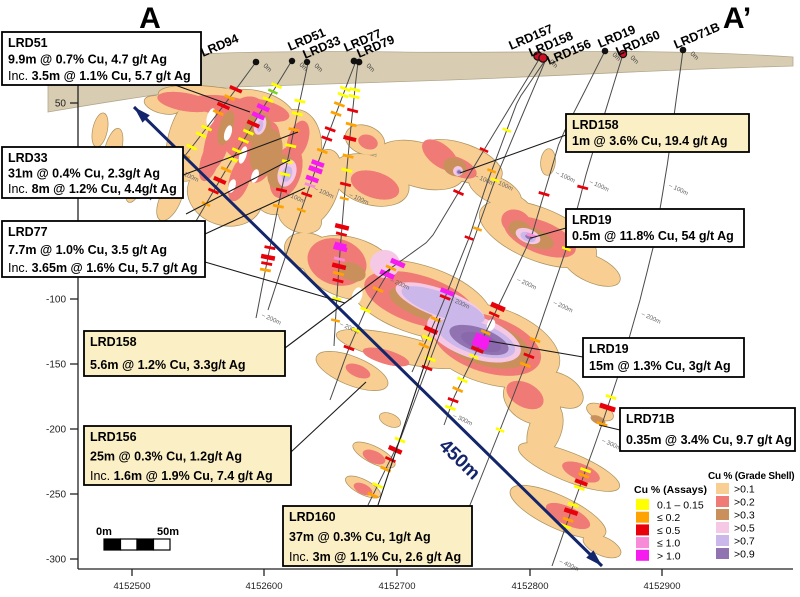  Describe the element at coordinates (668, 544) in the screenshot. I see `svg-text: ≤ 1.0` at that location.